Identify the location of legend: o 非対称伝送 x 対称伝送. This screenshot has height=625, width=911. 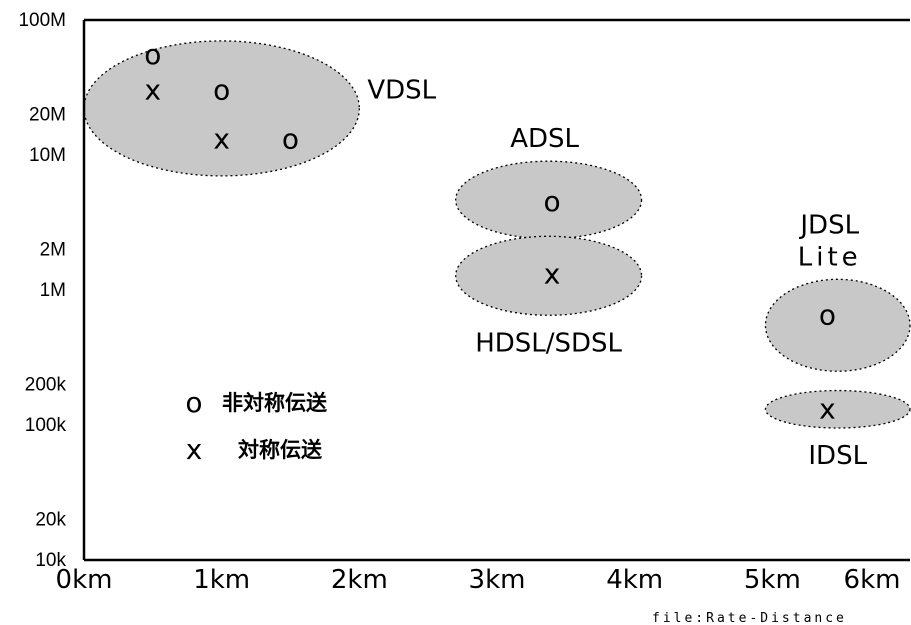
(256, 426).